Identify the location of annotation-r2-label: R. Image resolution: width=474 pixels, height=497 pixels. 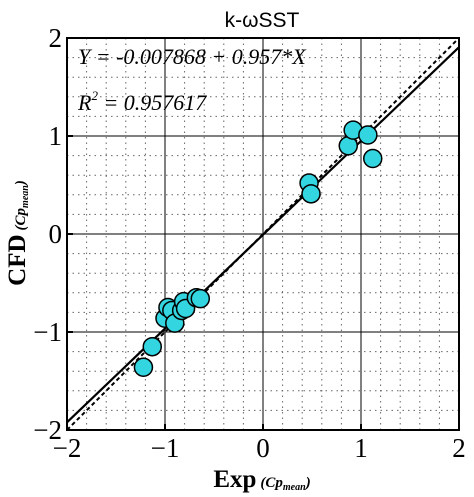
(84, 102).